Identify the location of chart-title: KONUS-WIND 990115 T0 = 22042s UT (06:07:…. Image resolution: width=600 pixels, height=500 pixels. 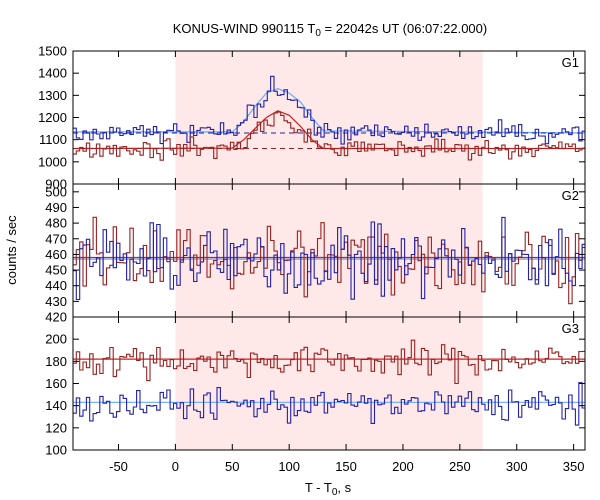
(330, 30).